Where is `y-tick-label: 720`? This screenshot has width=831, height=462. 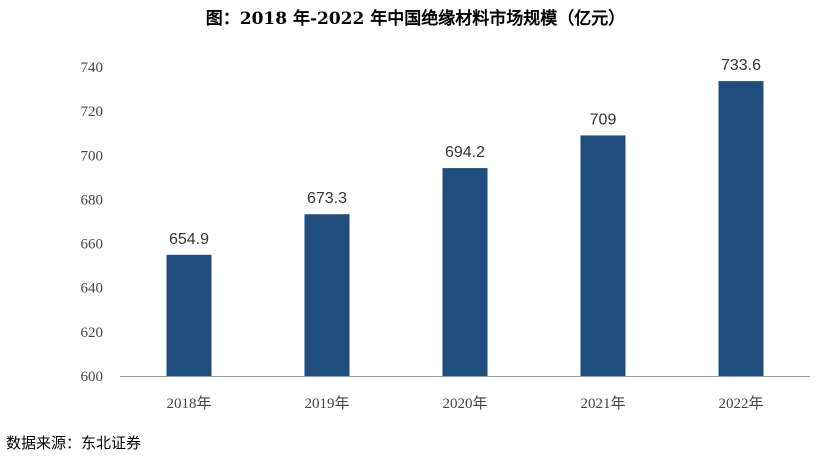 y-tick-label: 720 is located at coordinates (92, 112).